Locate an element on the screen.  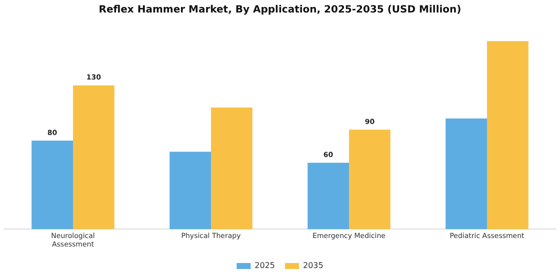
legend-label: 2035 is located at coordinates (313, 265).